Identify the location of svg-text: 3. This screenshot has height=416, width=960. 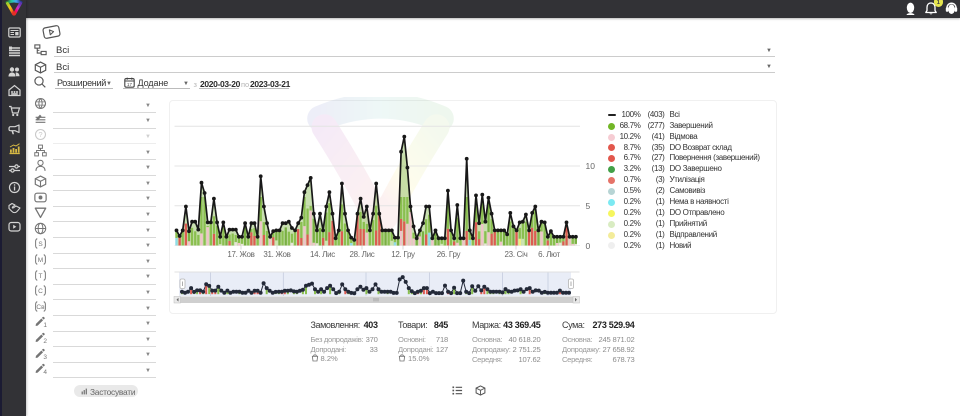
(45, 356).